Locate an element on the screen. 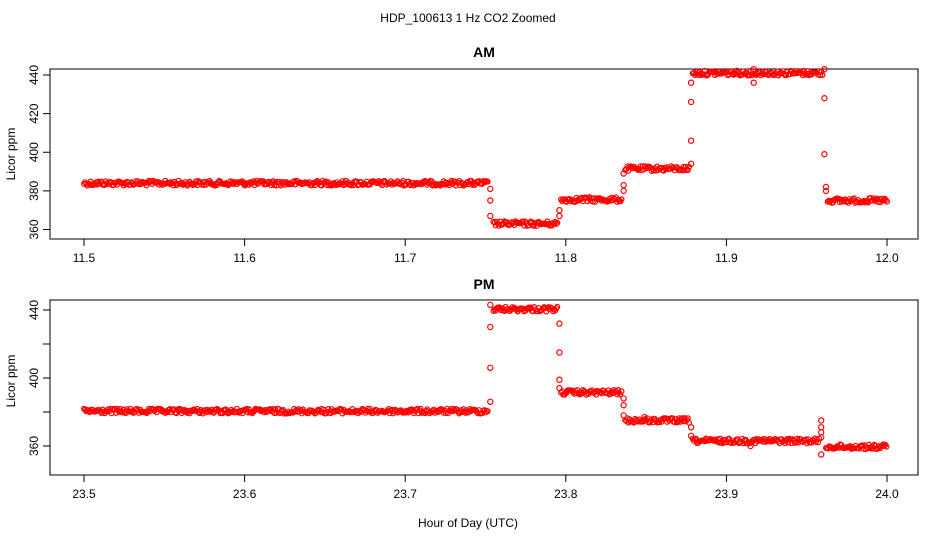 Image resolution: width=936 pixels, height=540 pixels. y-tick-label: 420 is located at coordinates (34, 113).